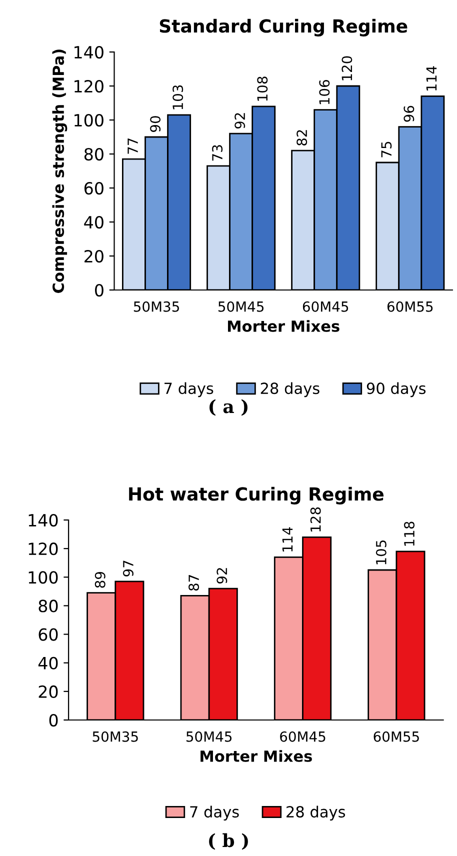  What do you see at coordinates (262, 88) in the screenshot?
I see `data-label: 108` at bounding box center [262, 88].